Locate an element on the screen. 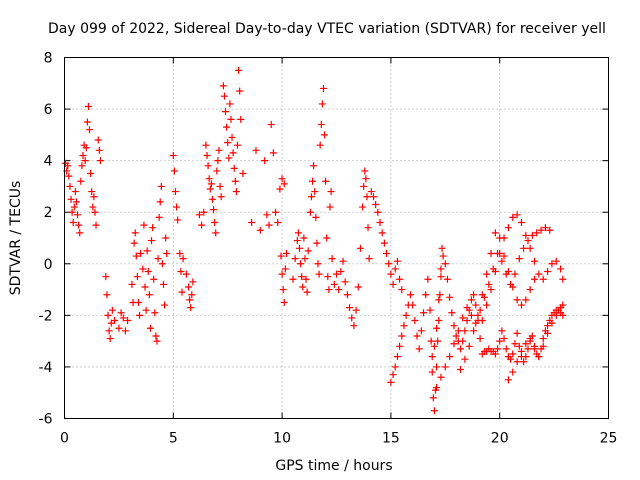  y-axis-label: SDTVAR / TECUs is located at coordinates (16, 238).